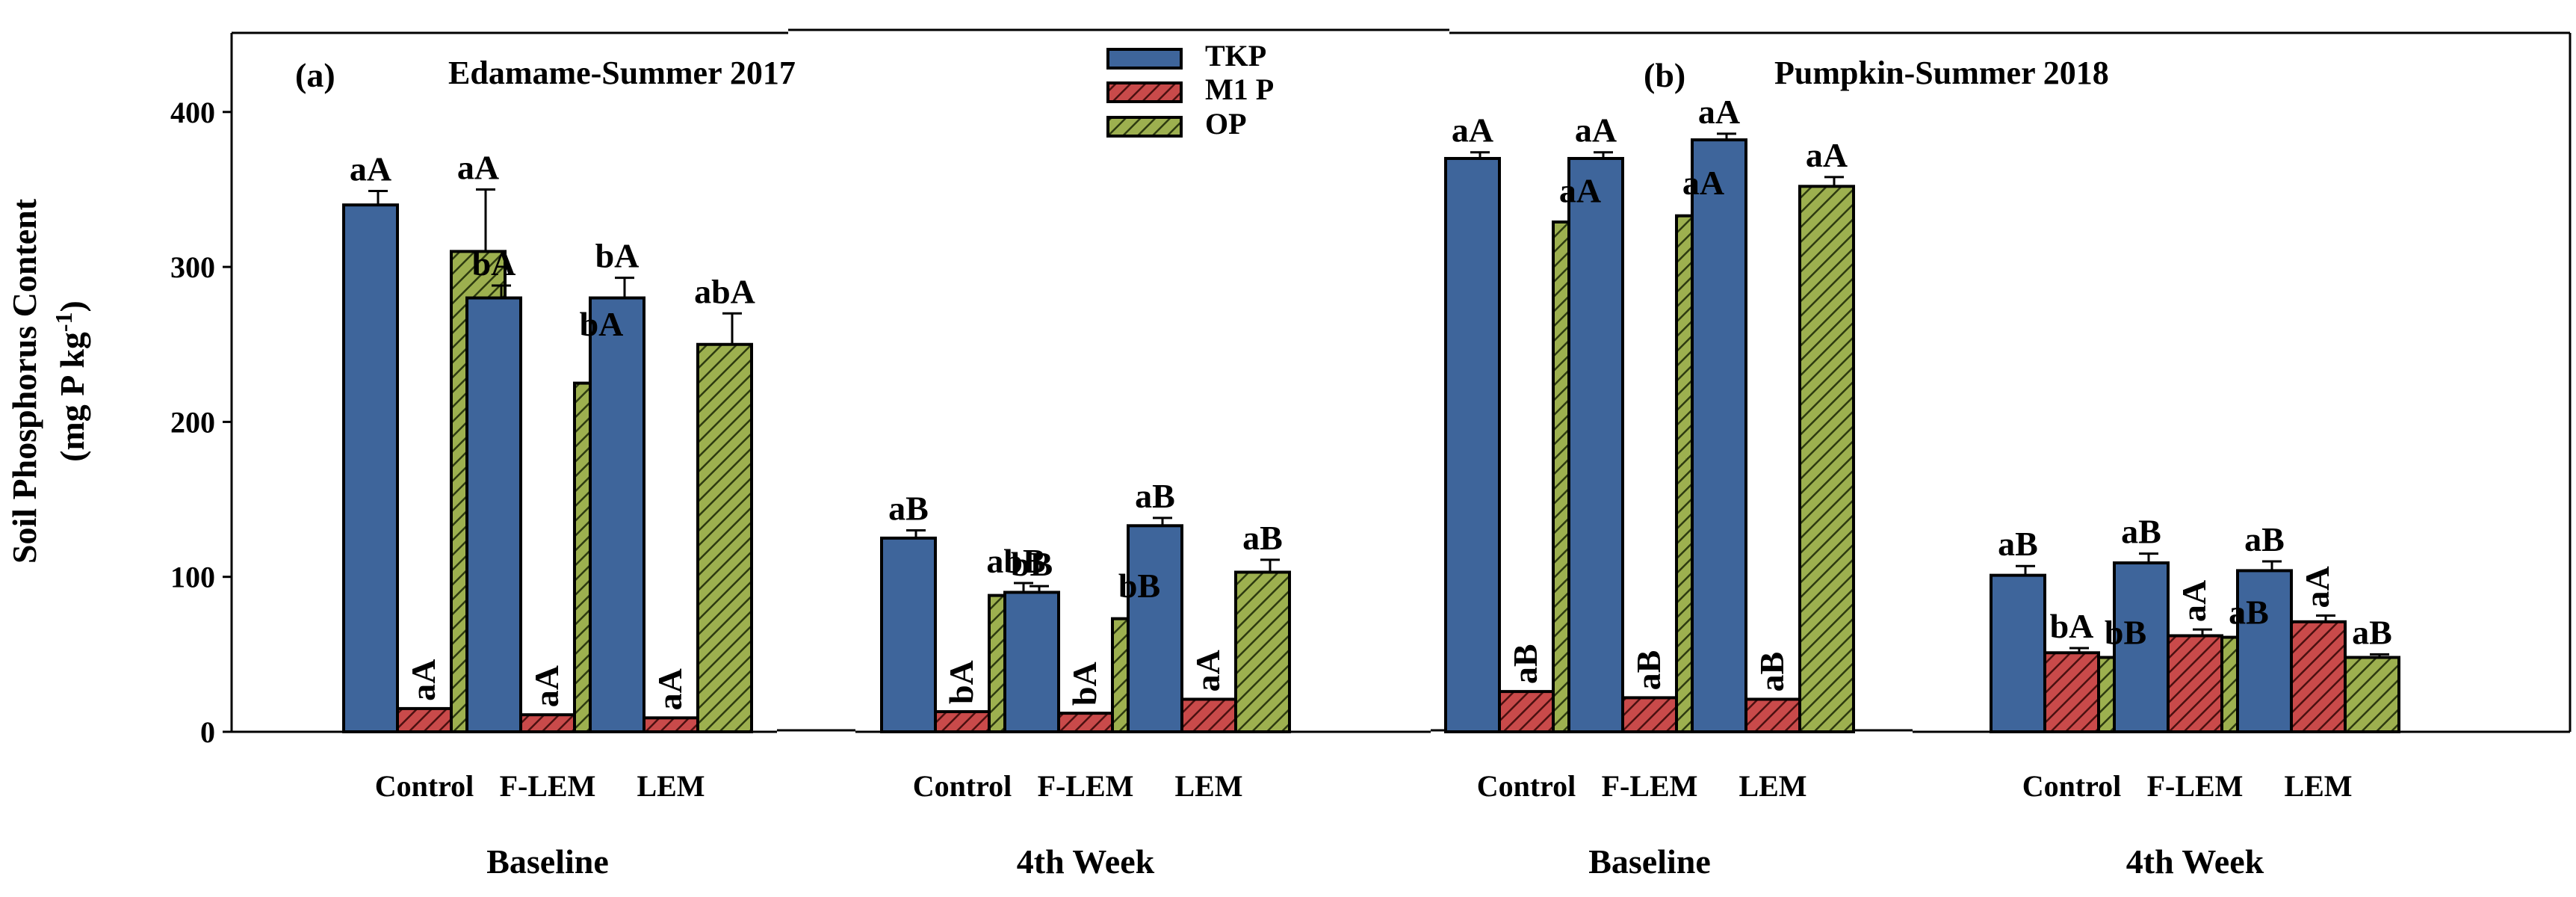 The height and width of the screenshot is (897, 2576). I want to click on y-axis-label-line1: Soil Phosphorus Content, so click(24, 381).